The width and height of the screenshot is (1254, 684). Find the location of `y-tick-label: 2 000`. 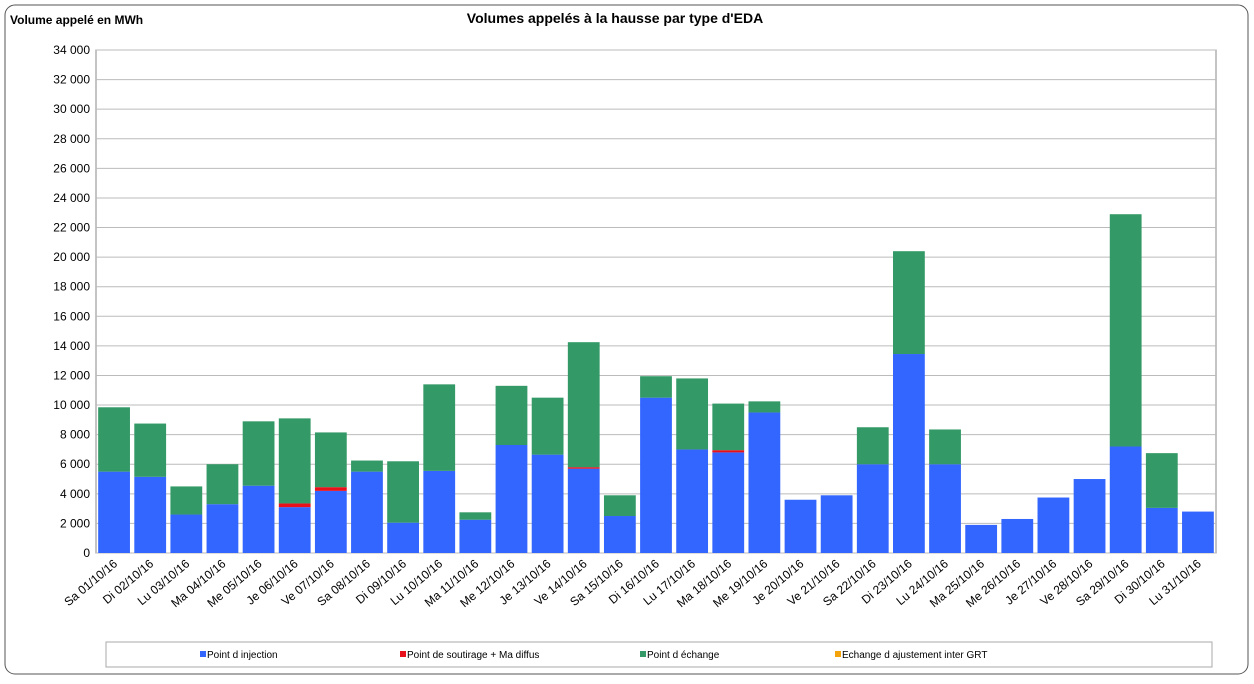

y-tick-label: 2 000 is located at coordinates (75, 523).